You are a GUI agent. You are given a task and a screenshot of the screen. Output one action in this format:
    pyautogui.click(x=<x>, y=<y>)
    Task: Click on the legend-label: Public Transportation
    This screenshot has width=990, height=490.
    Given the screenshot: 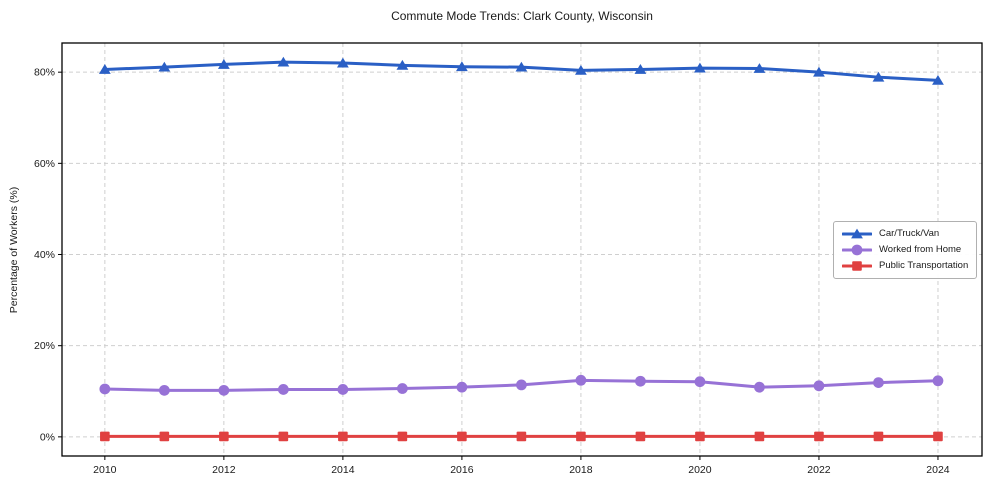 What is the action you would take?
    pyautogui.click(x=924, y=265)
    